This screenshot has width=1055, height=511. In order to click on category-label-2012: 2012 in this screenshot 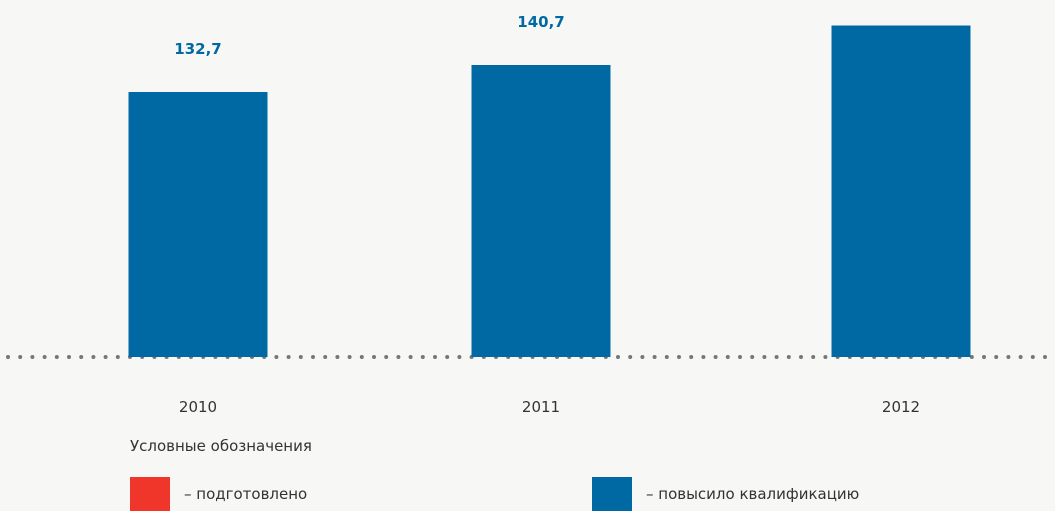, I will do `click(901, 407)`.